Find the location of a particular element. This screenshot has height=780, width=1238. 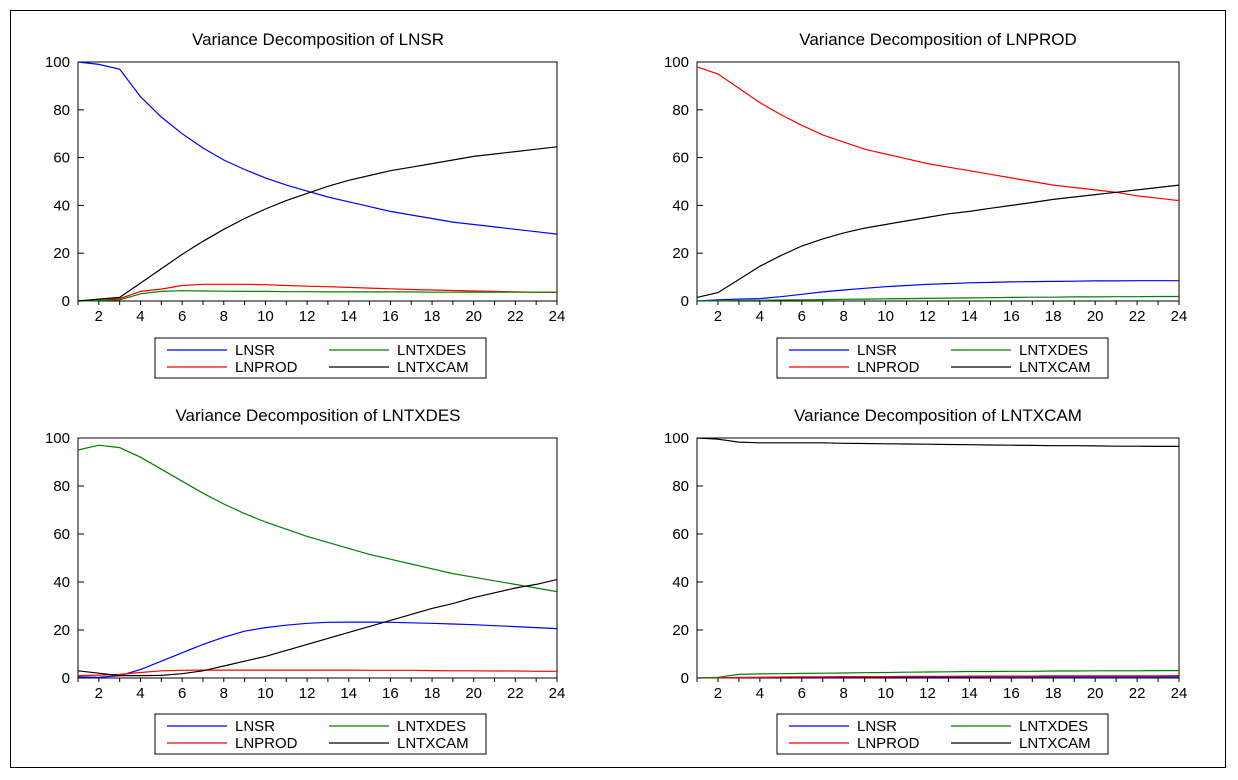

chart-title: Variance Decomposition of LNSR is located at coordinates (318, 39).